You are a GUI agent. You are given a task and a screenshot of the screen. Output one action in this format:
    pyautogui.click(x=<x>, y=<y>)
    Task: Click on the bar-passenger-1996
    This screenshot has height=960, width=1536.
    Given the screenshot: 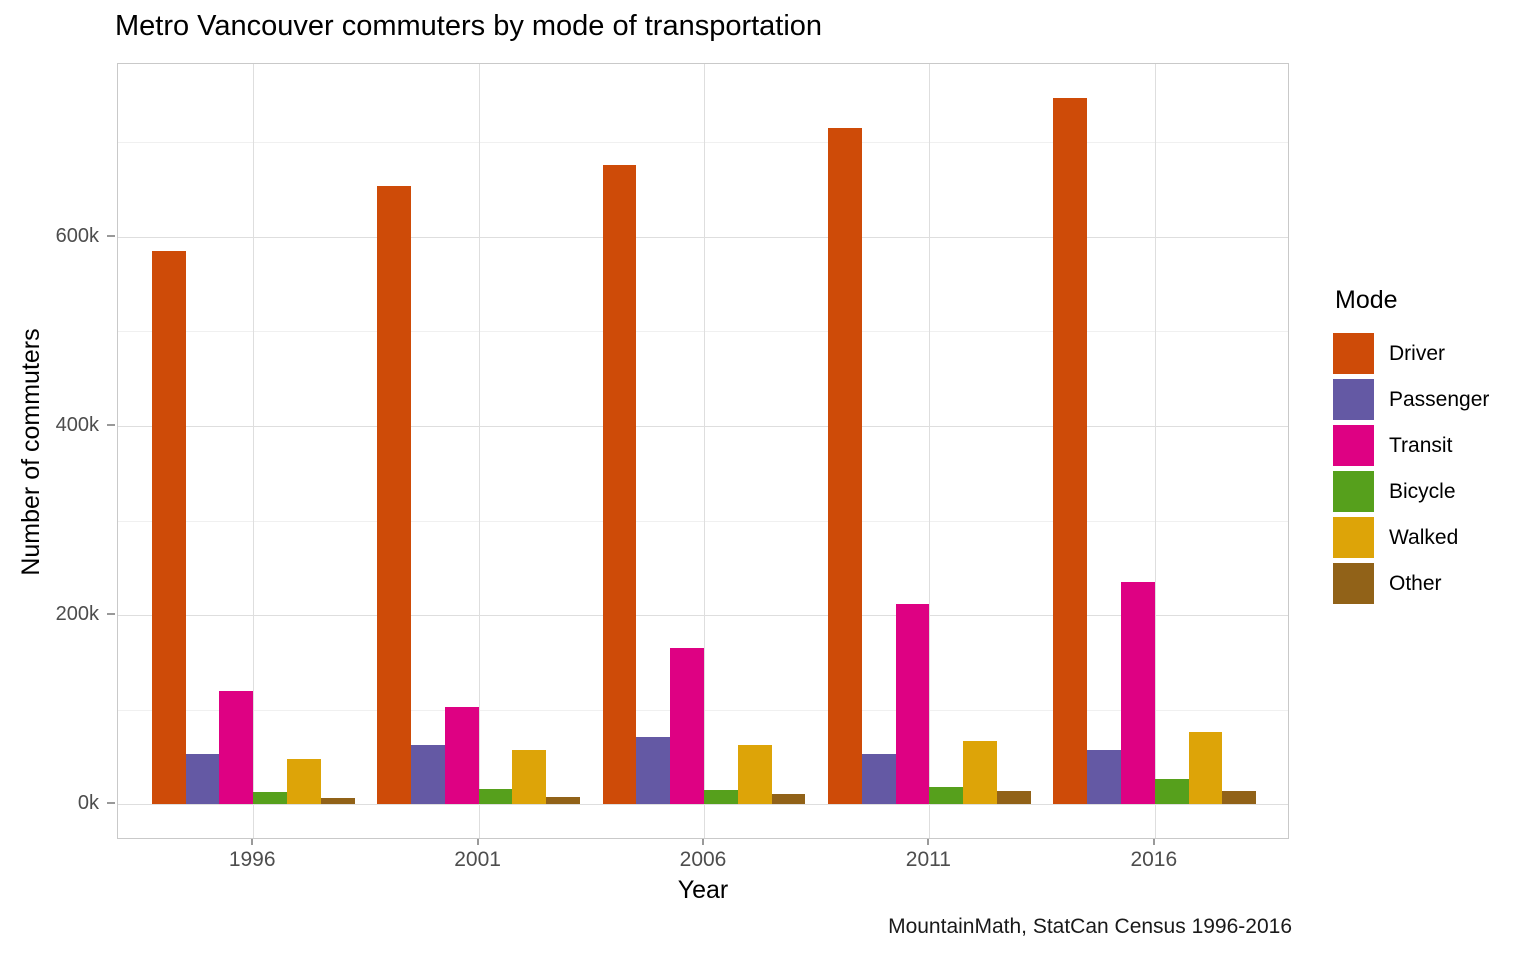 What is the action you would take?
    pyautogui.click(x=202, y=779)
    